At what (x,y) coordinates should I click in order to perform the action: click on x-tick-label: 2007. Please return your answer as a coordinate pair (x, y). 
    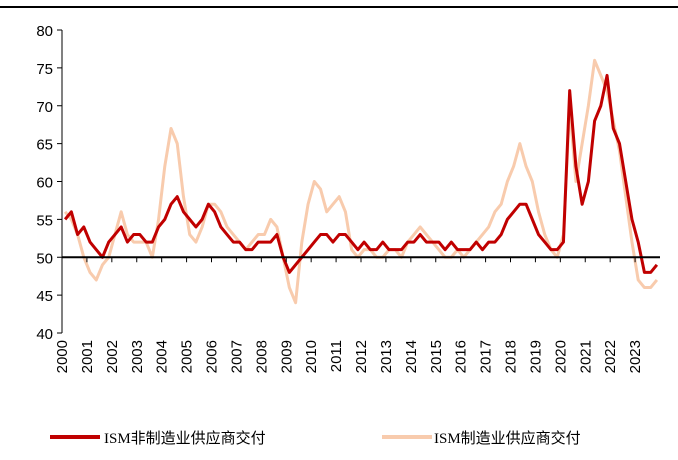
    Looking at the image, I should click on (236, 356).